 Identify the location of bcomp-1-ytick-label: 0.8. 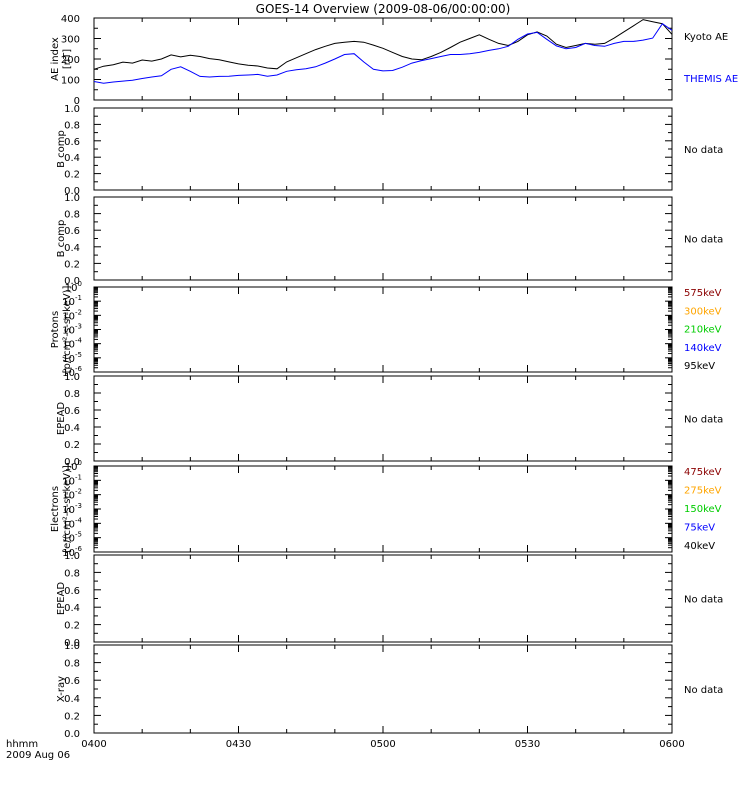
(72, 125).